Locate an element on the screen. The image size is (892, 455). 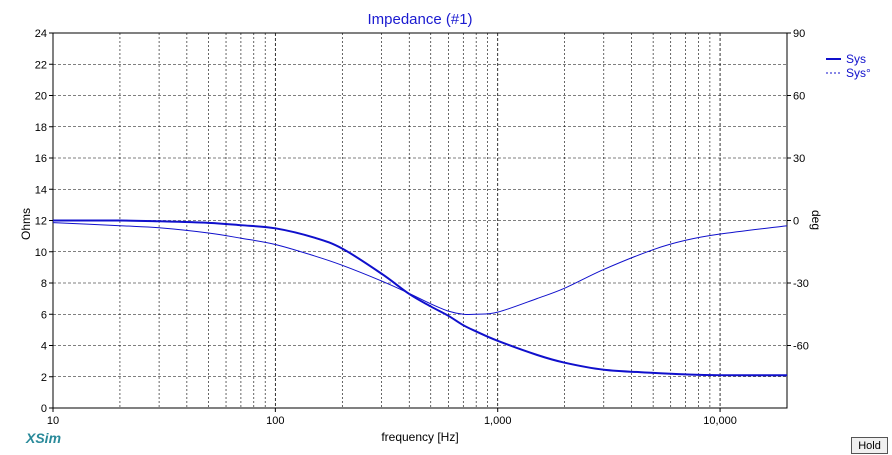
y-left-tick-label: 8 is located at coordinates (44, 284).